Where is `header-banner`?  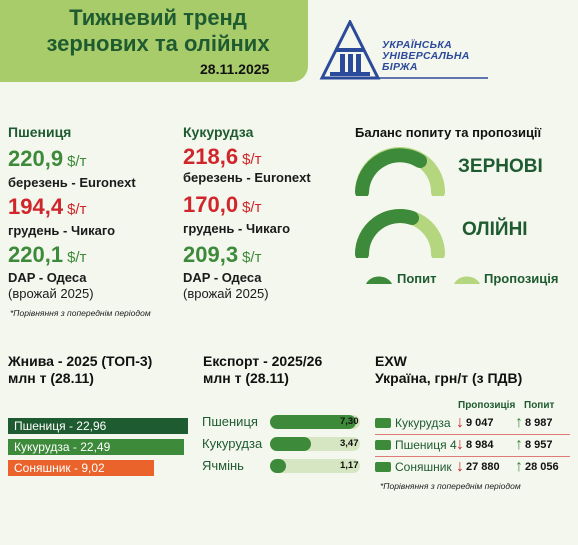 header-banner is located at coordinates (154, 41).